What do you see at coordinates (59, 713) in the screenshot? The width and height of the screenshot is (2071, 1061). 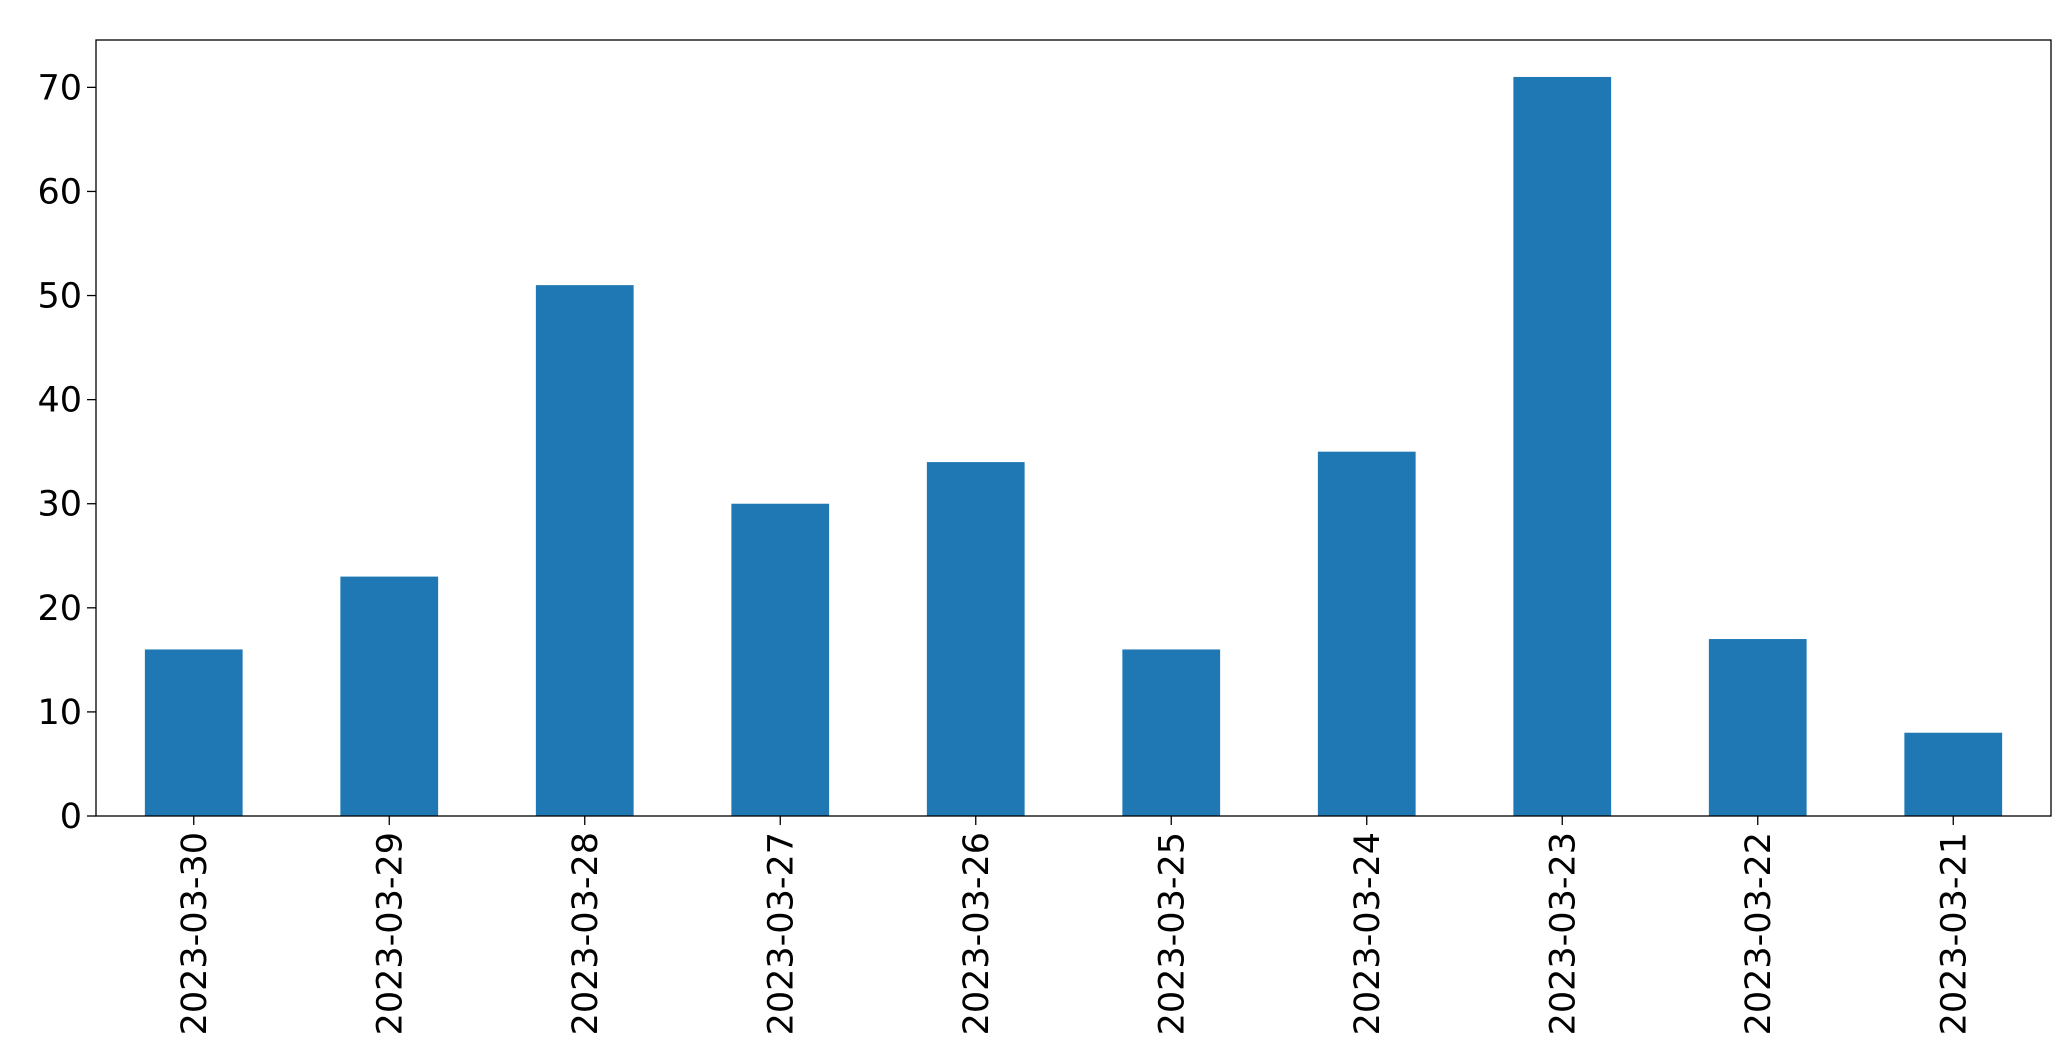 I see `y-tick-label: 10` at bounding box center [59, 713].